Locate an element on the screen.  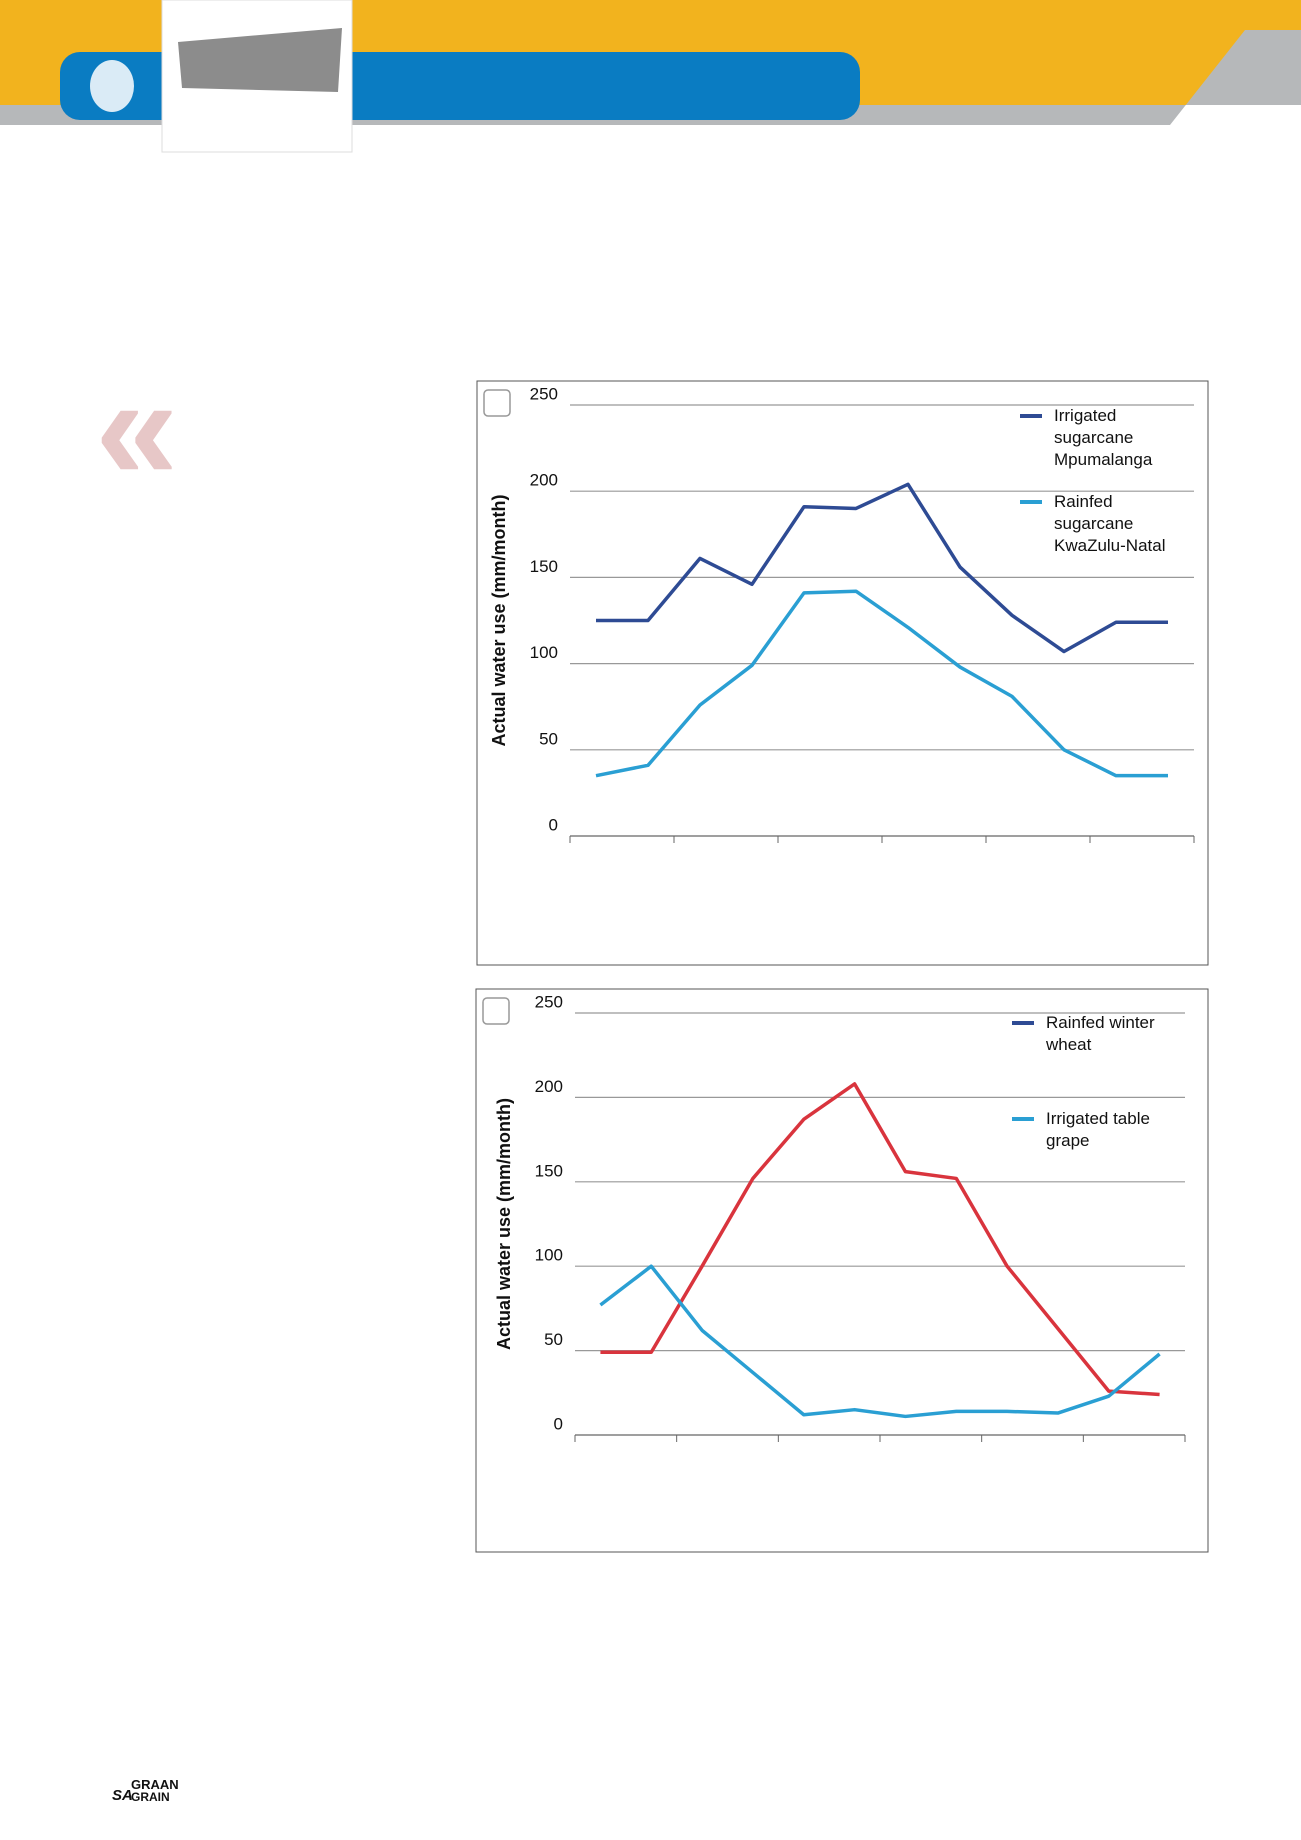
footer-logo-bottom: GRAIN is located at coordinates (150, 1797).